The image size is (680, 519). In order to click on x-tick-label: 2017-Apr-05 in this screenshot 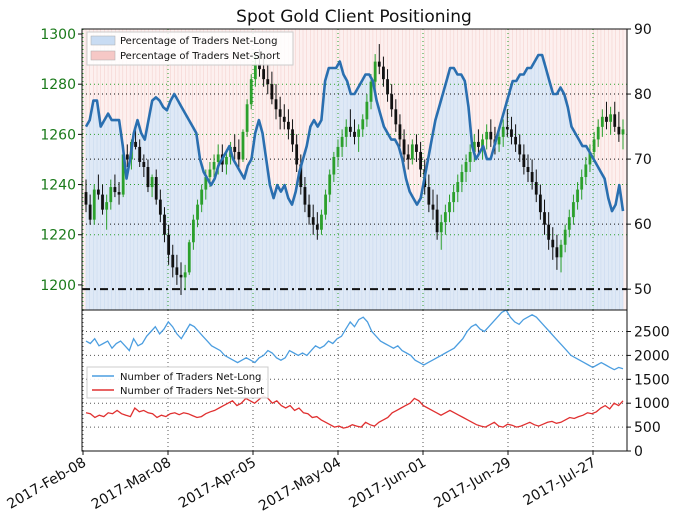, I will do `click(217, 483)`.